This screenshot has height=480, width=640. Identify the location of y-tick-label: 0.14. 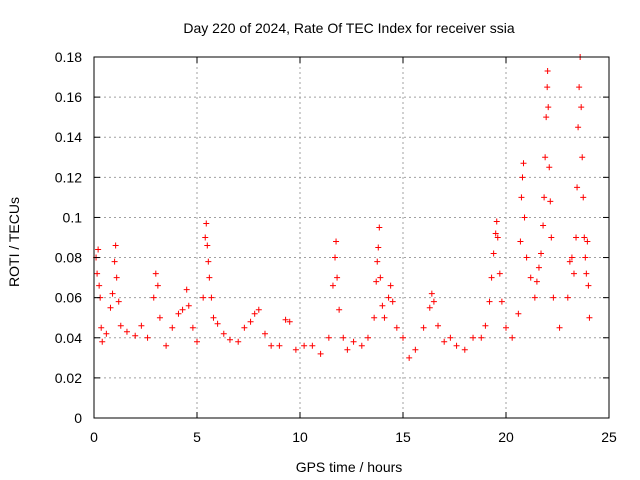
(68, 137).